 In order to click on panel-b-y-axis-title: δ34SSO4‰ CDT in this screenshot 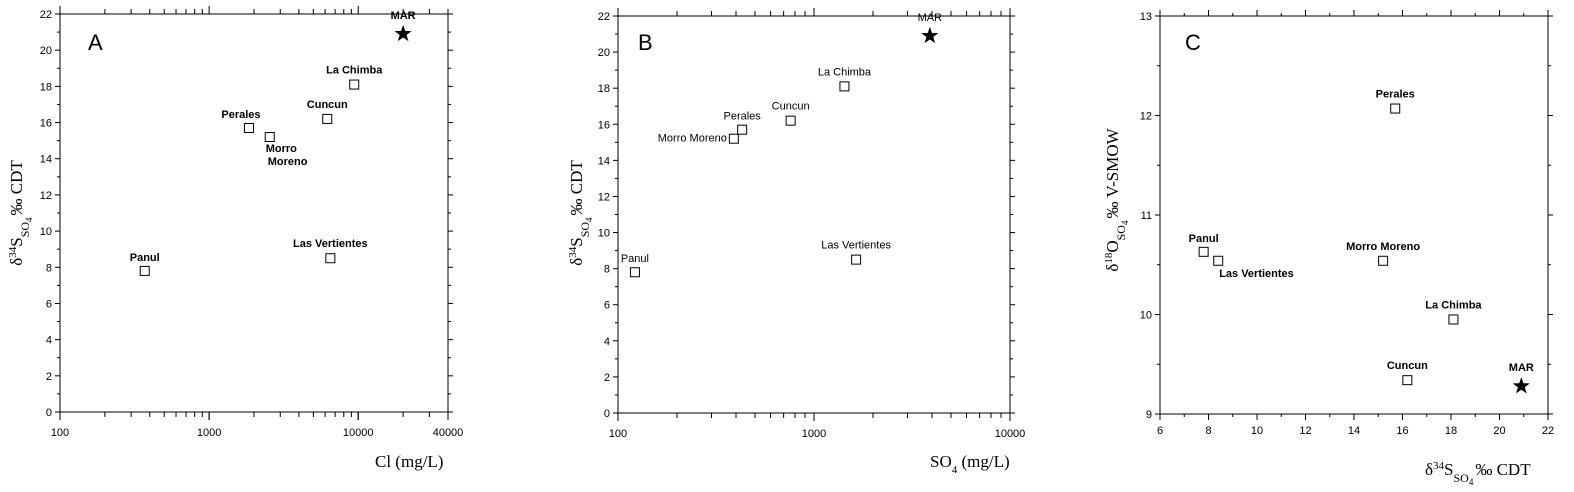, I will do `click(580, 213)`.